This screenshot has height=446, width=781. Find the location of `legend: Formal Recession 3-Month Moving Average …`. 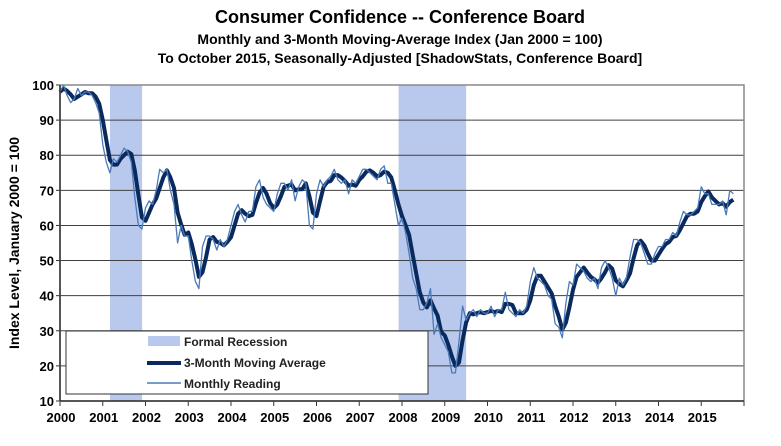

legend: Formal Recession 3-Month Moving Average … is located at coordinates (247, 362).